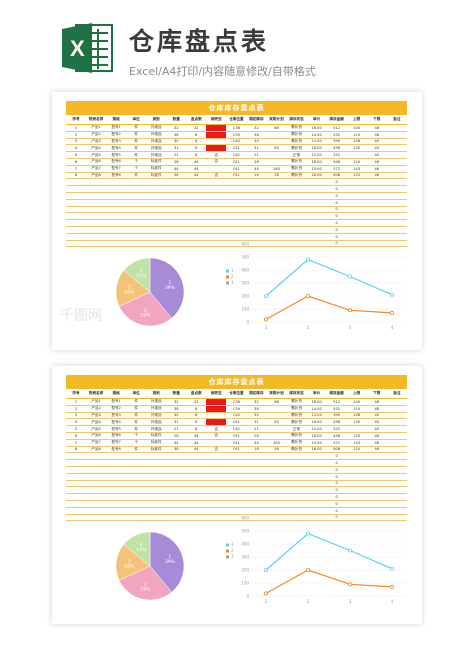 This screenshot has width=474, height=650. I want to click on table-cell: C38, so click(236, 402).